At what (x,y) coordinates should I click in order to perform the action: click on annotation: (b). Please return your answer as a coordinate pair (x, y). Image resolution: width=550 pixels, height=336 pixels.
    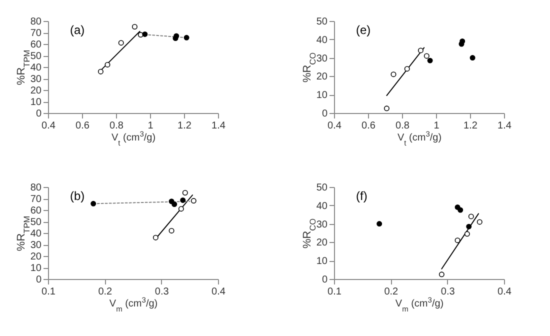
    Looking at the image, I should click on (77, 196).